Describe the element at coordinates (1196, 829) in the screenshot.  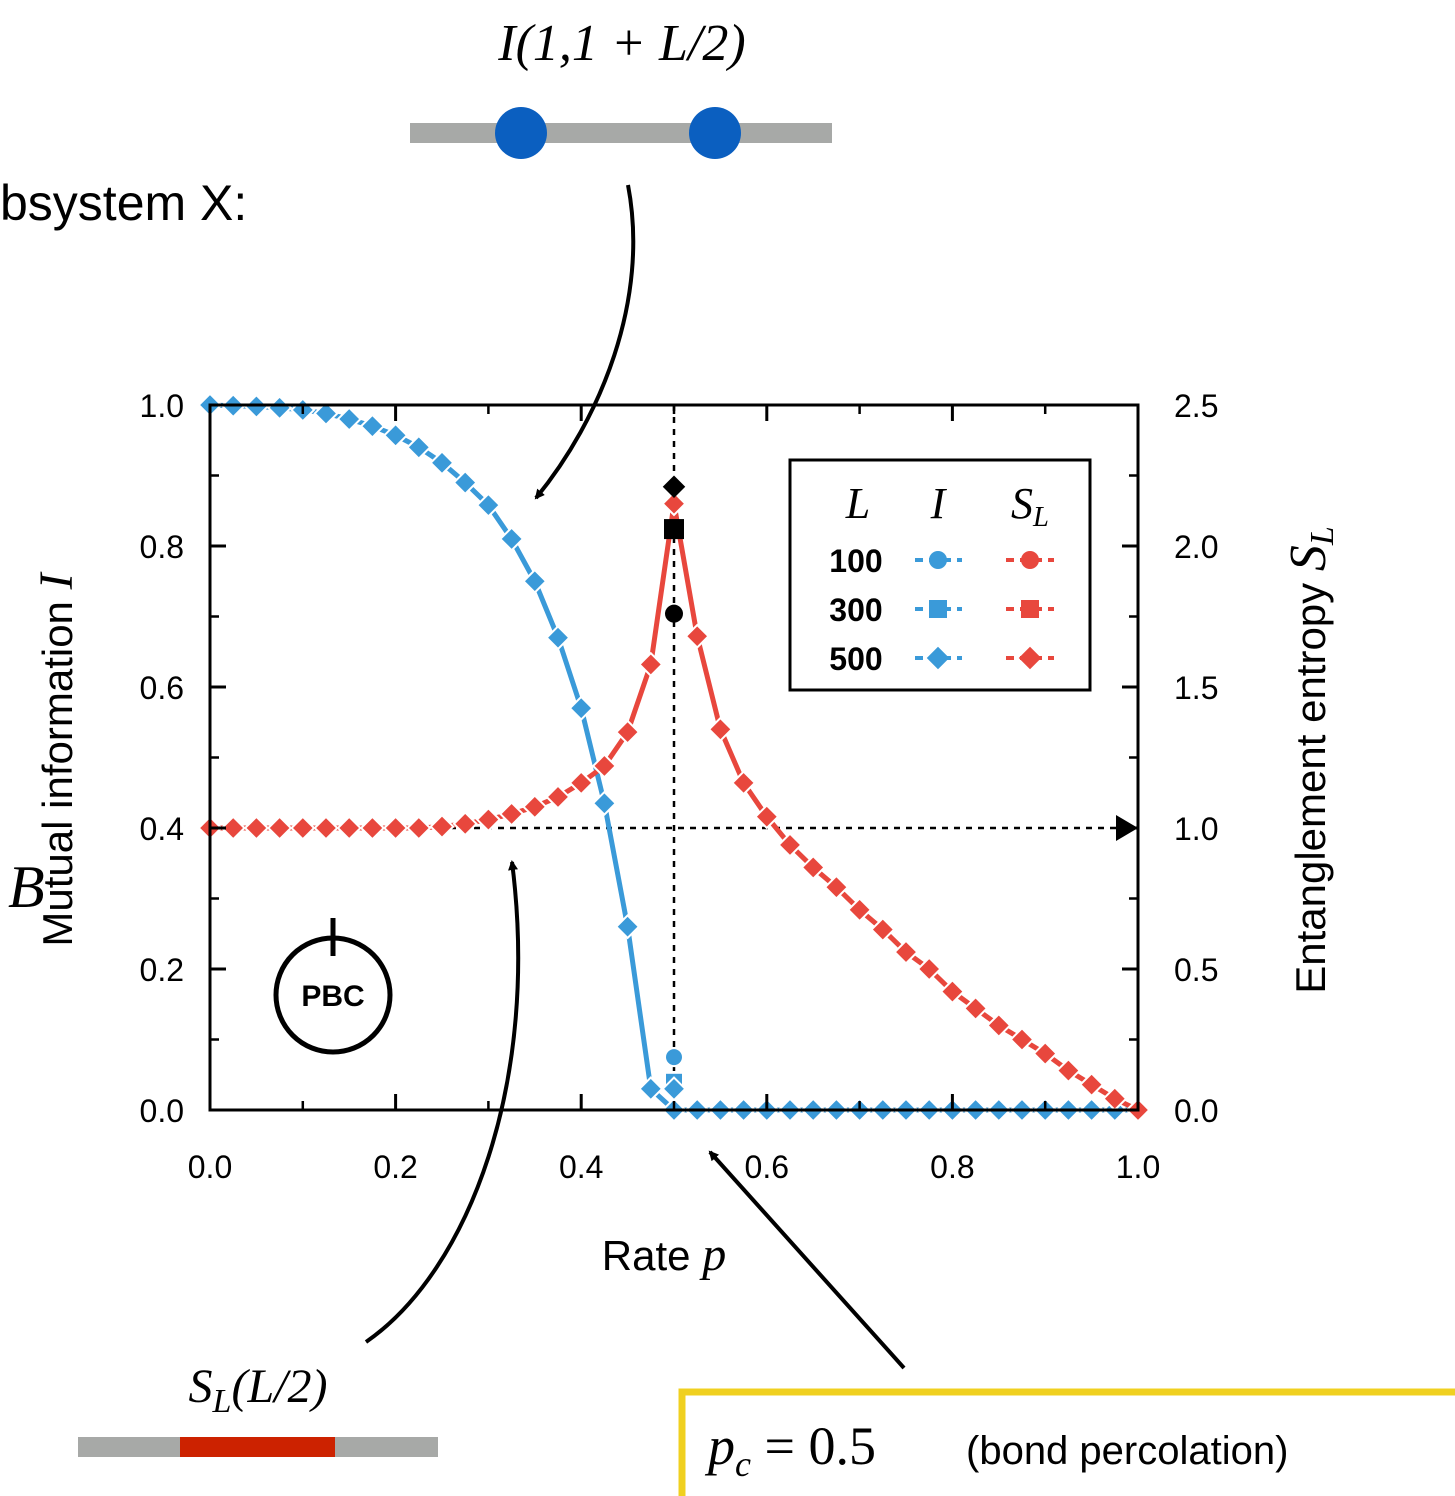
I see `y-right-tick-label: 1.0` at that location.